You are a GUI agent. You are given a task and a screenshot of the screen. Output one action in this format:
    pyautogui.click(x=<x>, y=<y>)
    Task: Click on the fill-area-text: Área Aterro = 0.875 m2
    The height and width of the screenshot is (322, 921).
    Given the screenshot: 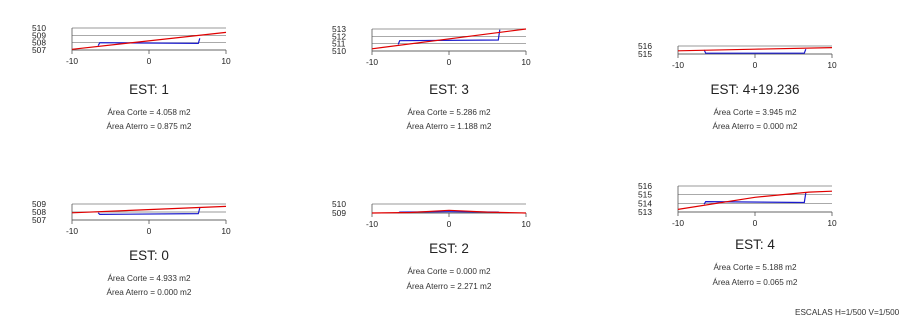 What is the action you would take?
    pyautogui.click(x=149, y=126)
    